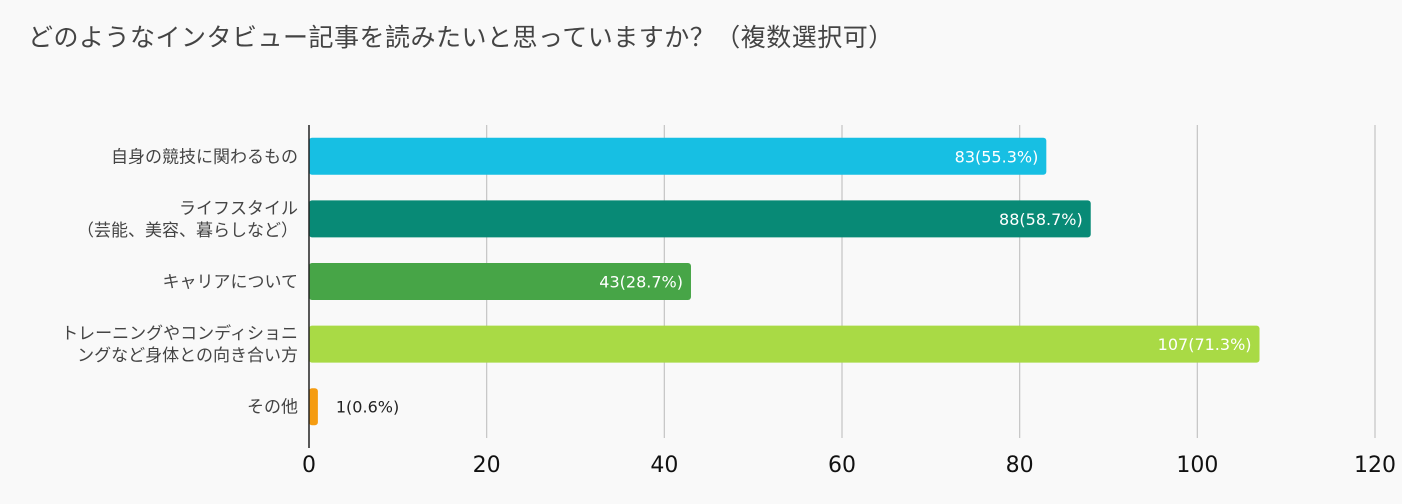 This screenshot has height=504, width=1402. I want to click on x-tick-label: 20, so click(487, 465).